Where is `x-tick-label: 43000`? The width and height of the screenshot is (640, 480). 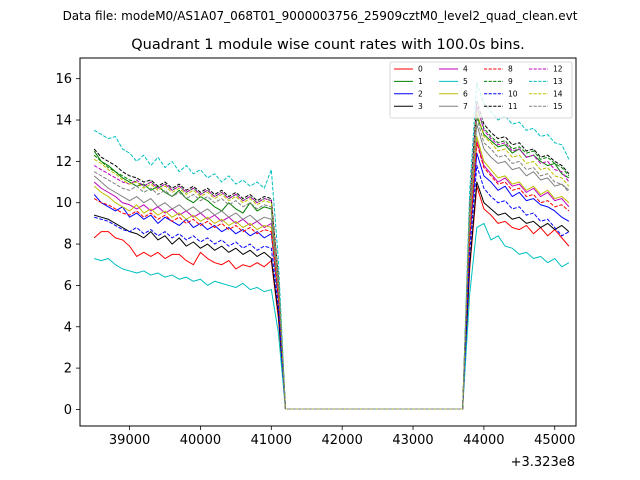 x-tick-label: 43000 is located at coordinates (412, 440).